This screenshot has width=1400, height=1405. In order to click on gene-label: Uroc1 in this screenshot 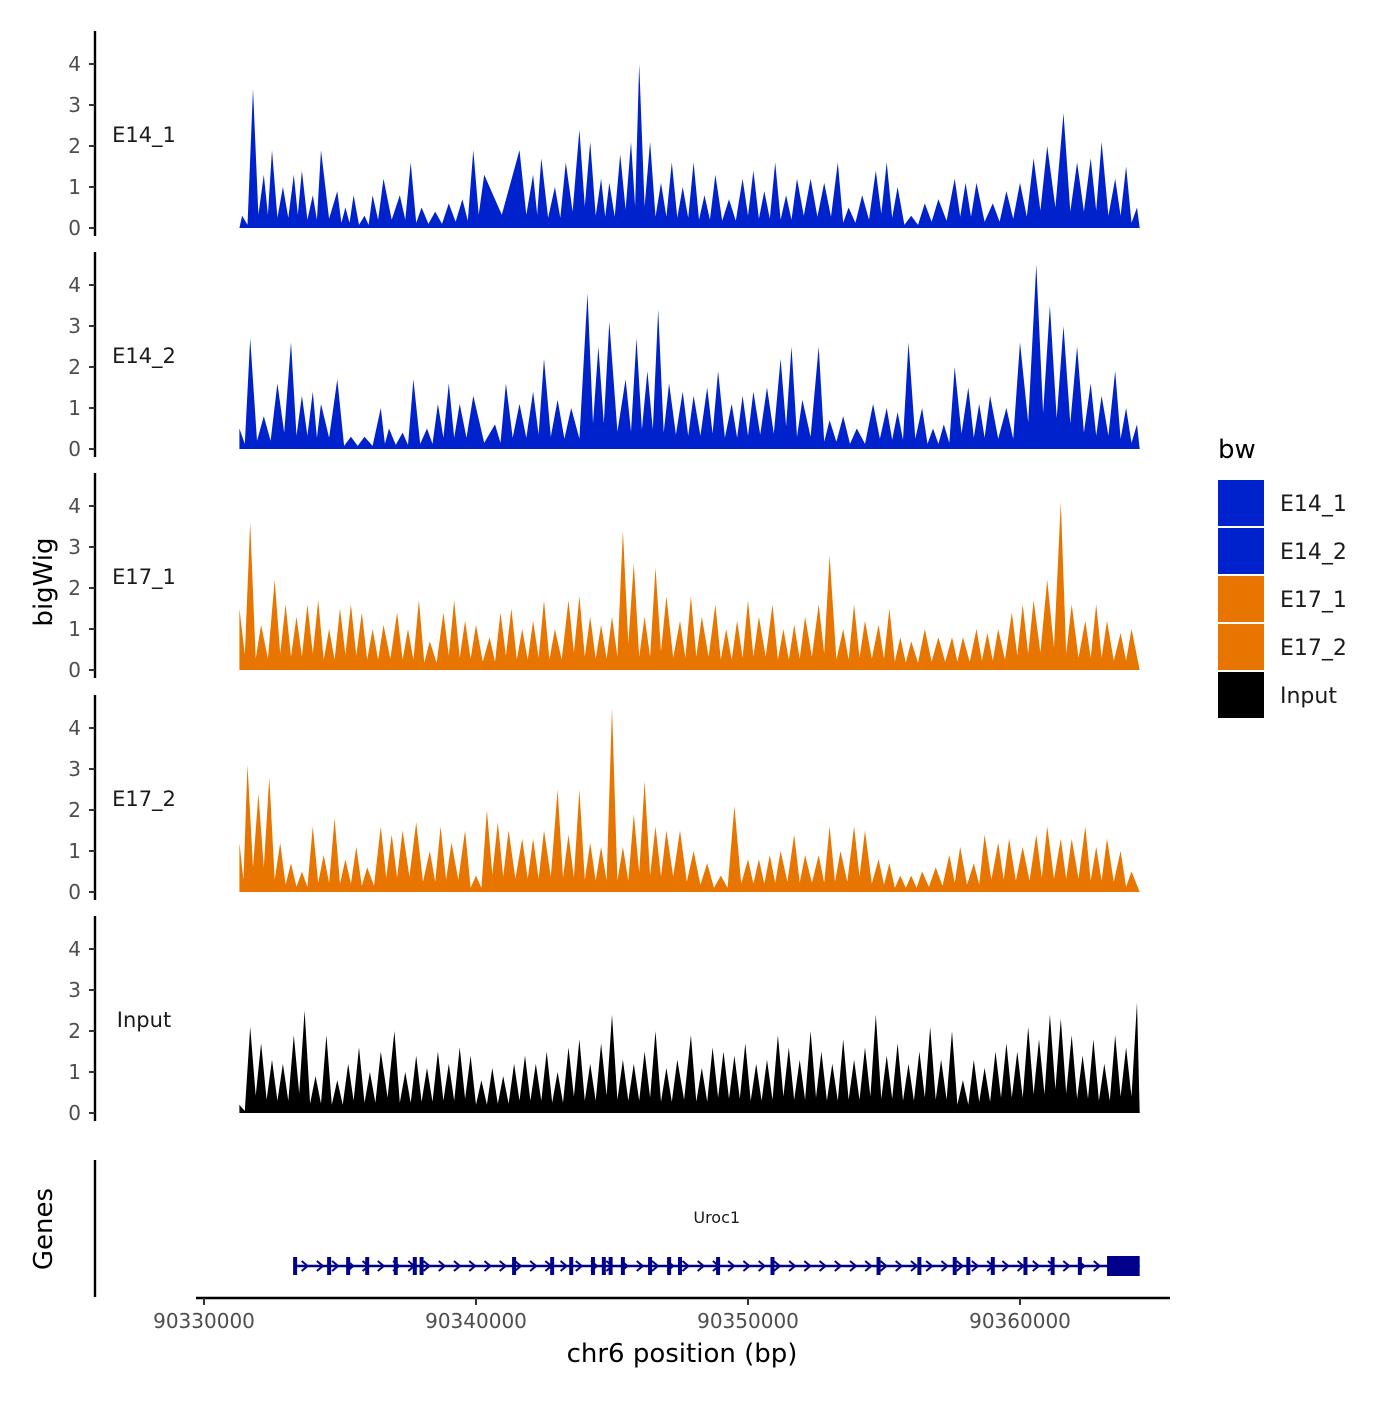, I will do `click(716, 1217)`.